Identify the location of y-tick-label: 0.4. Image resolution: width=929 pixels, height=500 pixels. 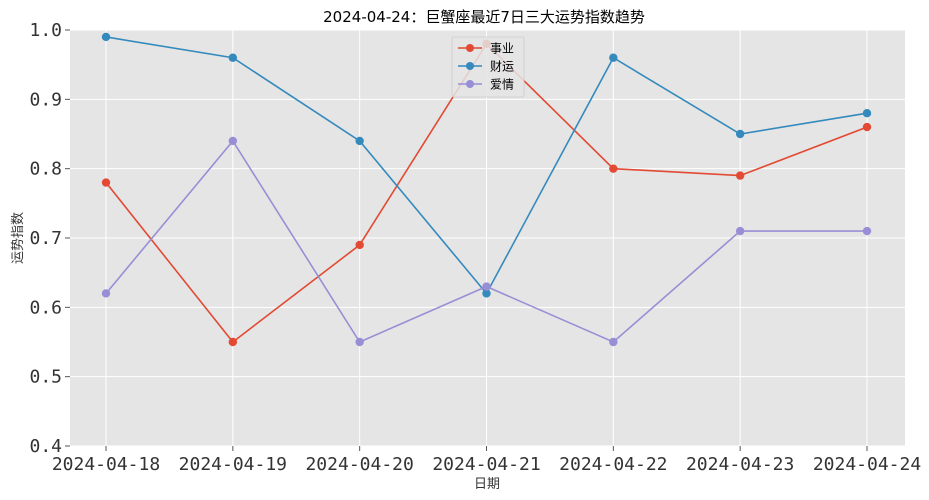
(45, 446).